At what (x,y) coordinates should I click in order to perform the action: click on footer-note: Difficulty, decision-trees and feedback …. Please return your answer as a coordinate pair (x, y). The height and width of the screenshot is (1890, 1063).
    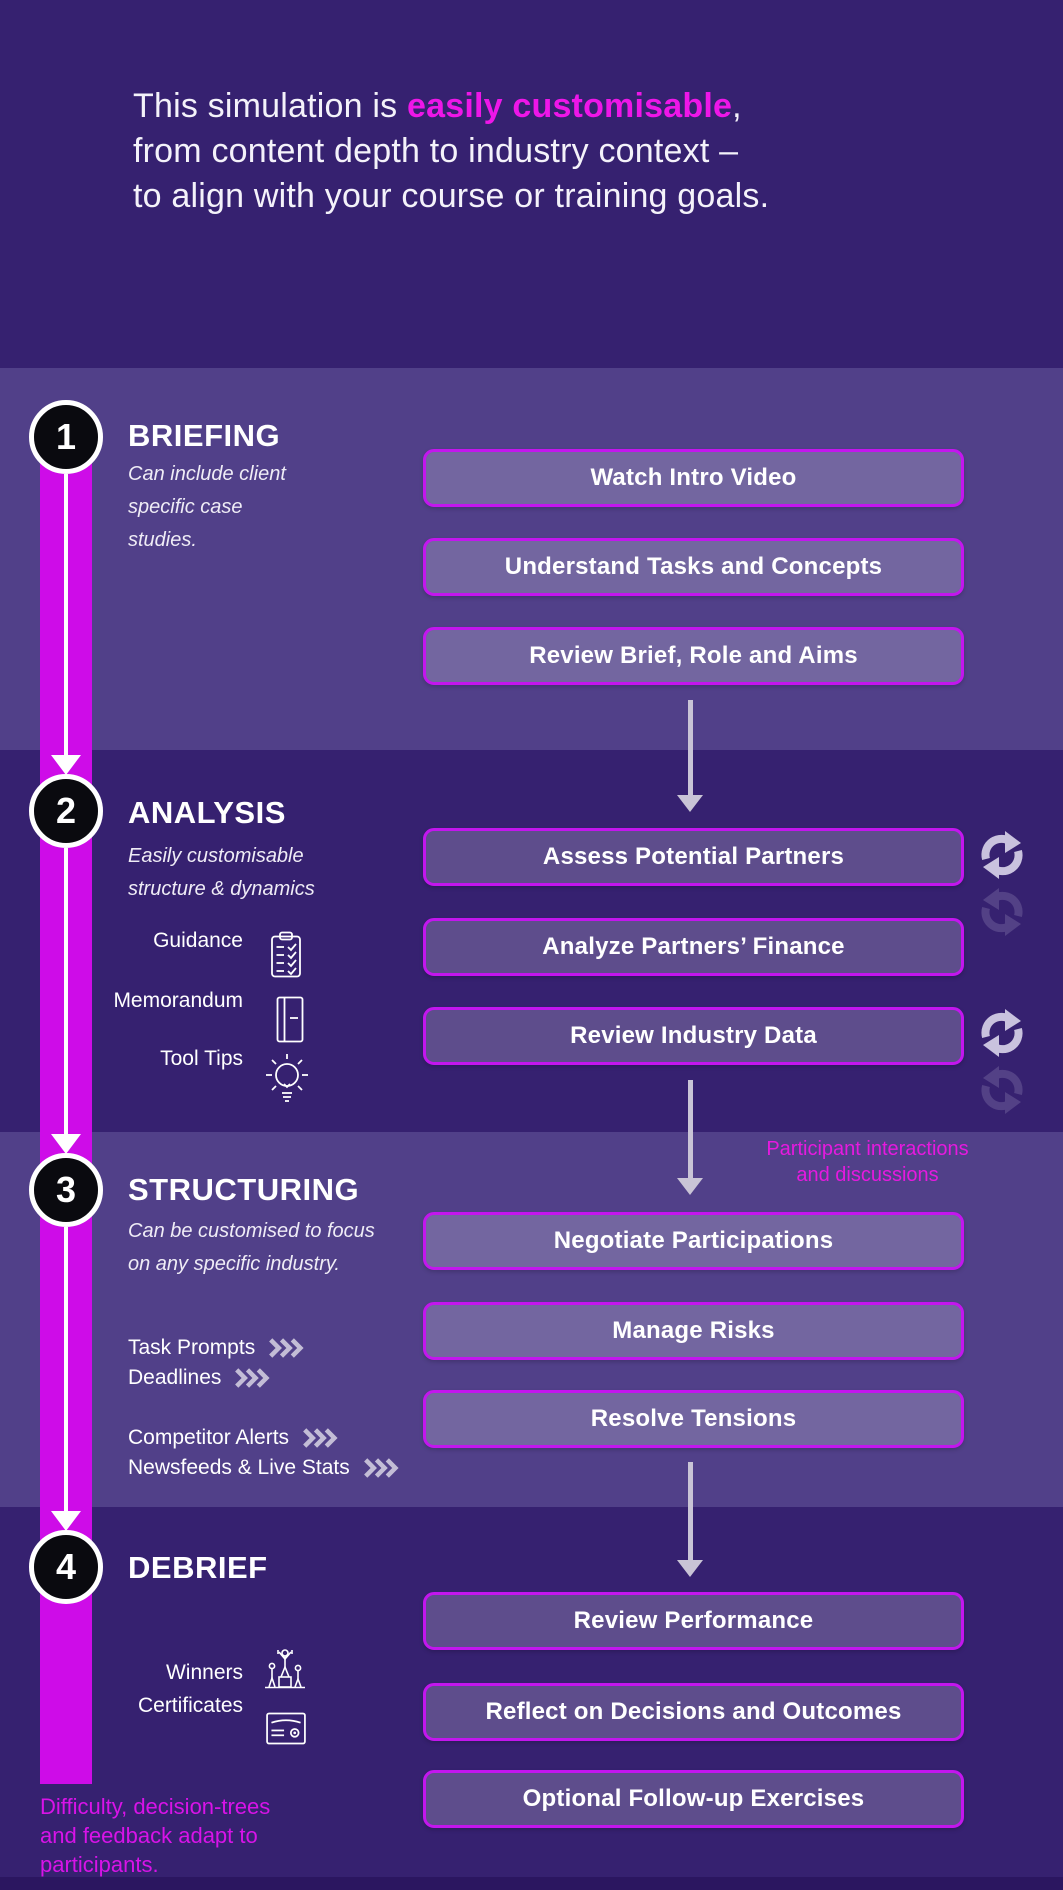
    Looking at the image, I should click on (155, 1835).